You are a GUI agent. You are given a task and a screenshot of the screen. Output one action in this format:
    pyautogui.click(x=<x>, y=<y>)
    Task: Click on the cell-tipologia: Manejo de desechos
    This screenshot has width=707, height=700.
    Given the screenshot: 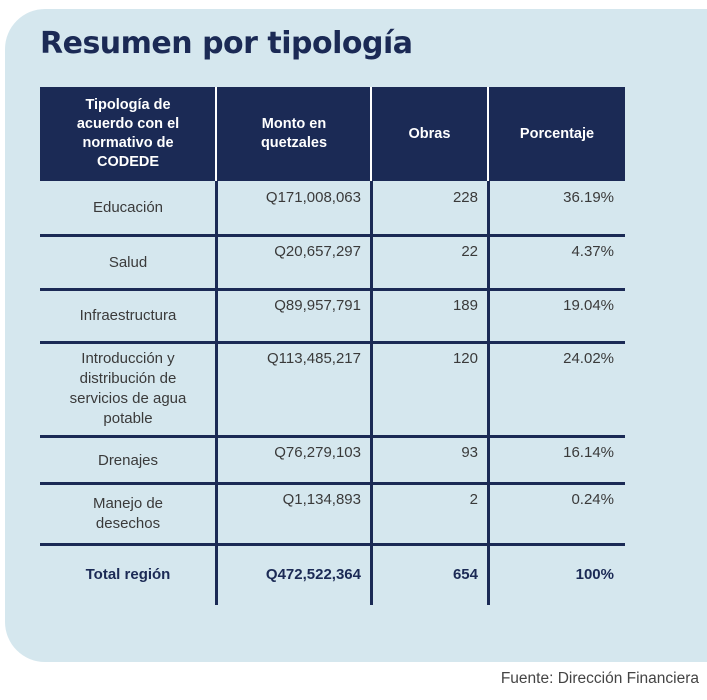 What is the action you would take?
    pyautogui.click(x=128, y=513)
    